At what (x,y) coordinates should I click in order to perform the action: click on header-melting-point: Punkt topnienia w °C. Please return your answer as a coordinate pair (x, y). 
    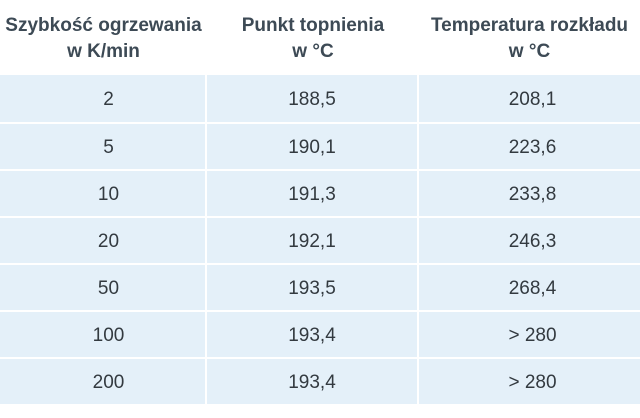
    Looking at the image, I should click on (313, 37).